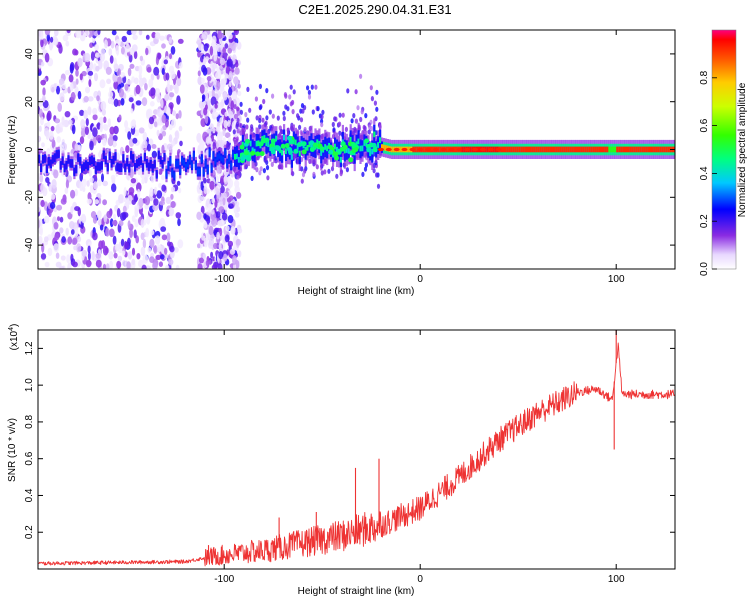  Describe the element at coordinates (29, 54) in the screenshot. I see `y-tick-label: 40` at that location.